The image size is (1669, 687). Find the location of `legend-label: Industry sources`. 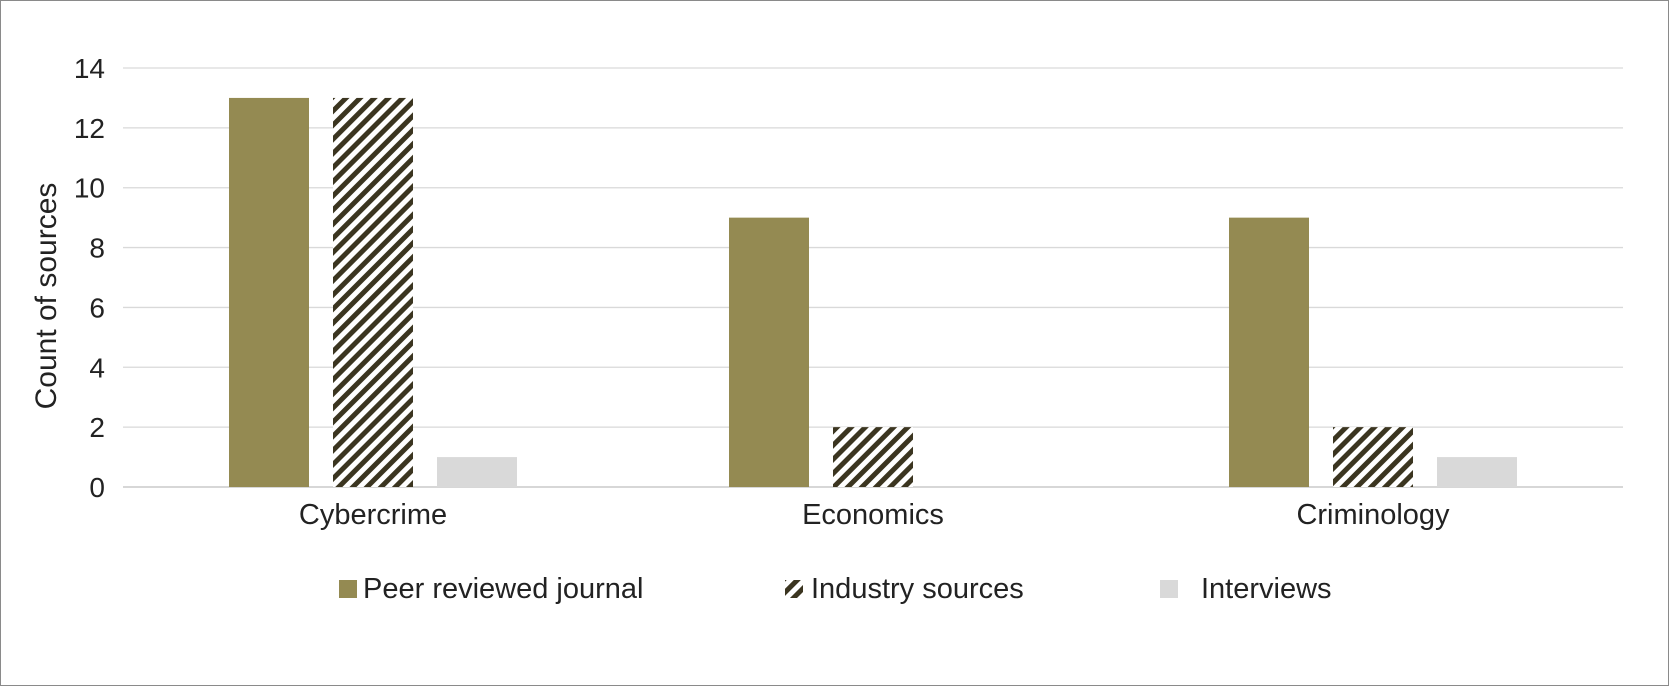

legend-label: Industry sources is located at coordinates (917, 589).